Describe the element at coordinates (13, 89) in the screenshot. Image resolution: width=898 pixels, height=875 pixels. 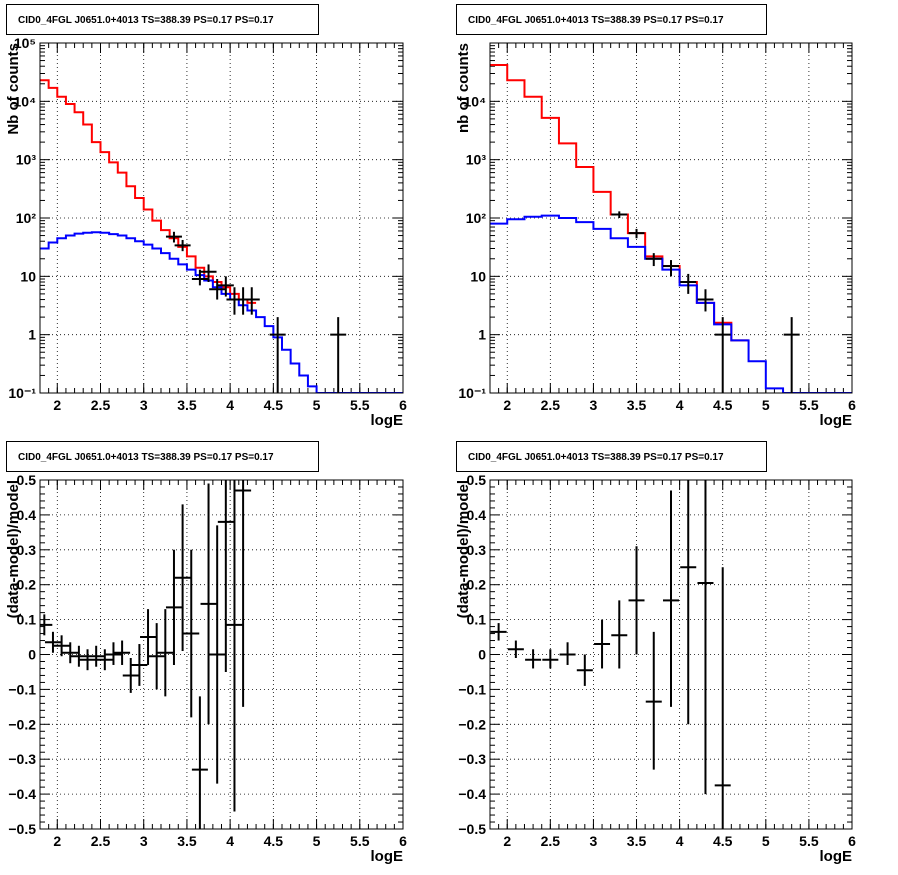
I see `y-axis-label: Nb of counts` at that location.